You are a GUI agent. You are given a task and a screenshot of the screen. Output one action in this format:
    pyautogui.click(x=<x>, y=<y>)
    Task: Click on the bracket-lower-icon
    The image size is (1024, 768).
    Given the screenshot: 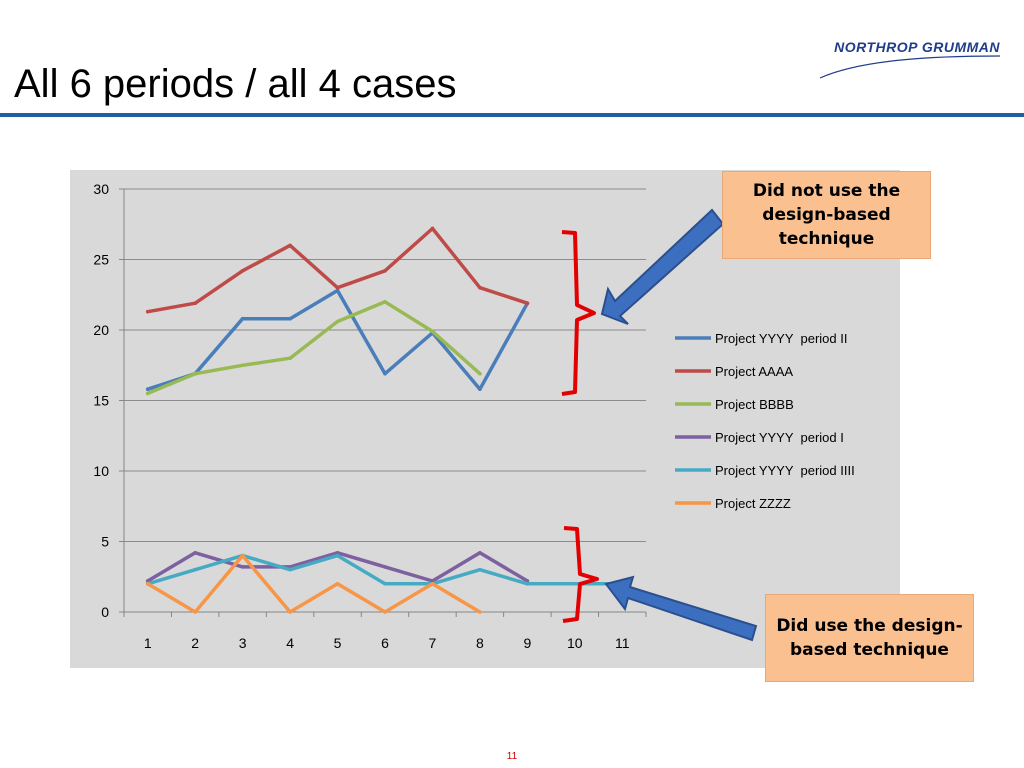 What is the action you would take?
    pyautogui.click(x=580, y=574)
    